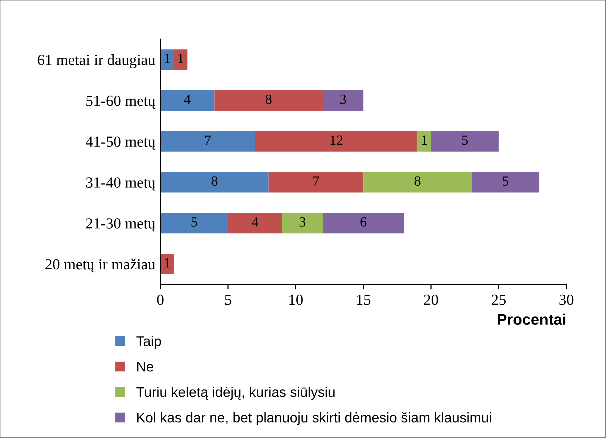  Describe the element at coordinates (145, 367) in the screenshot. I see `legend-label: Ne` at that location.